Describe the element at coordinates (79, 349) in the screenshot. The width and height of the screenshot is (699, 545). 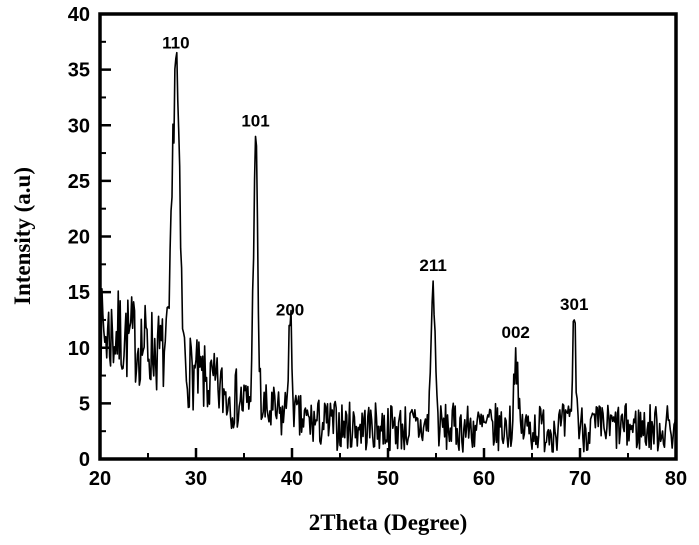
I see `y-tick-label: 10` at that location.